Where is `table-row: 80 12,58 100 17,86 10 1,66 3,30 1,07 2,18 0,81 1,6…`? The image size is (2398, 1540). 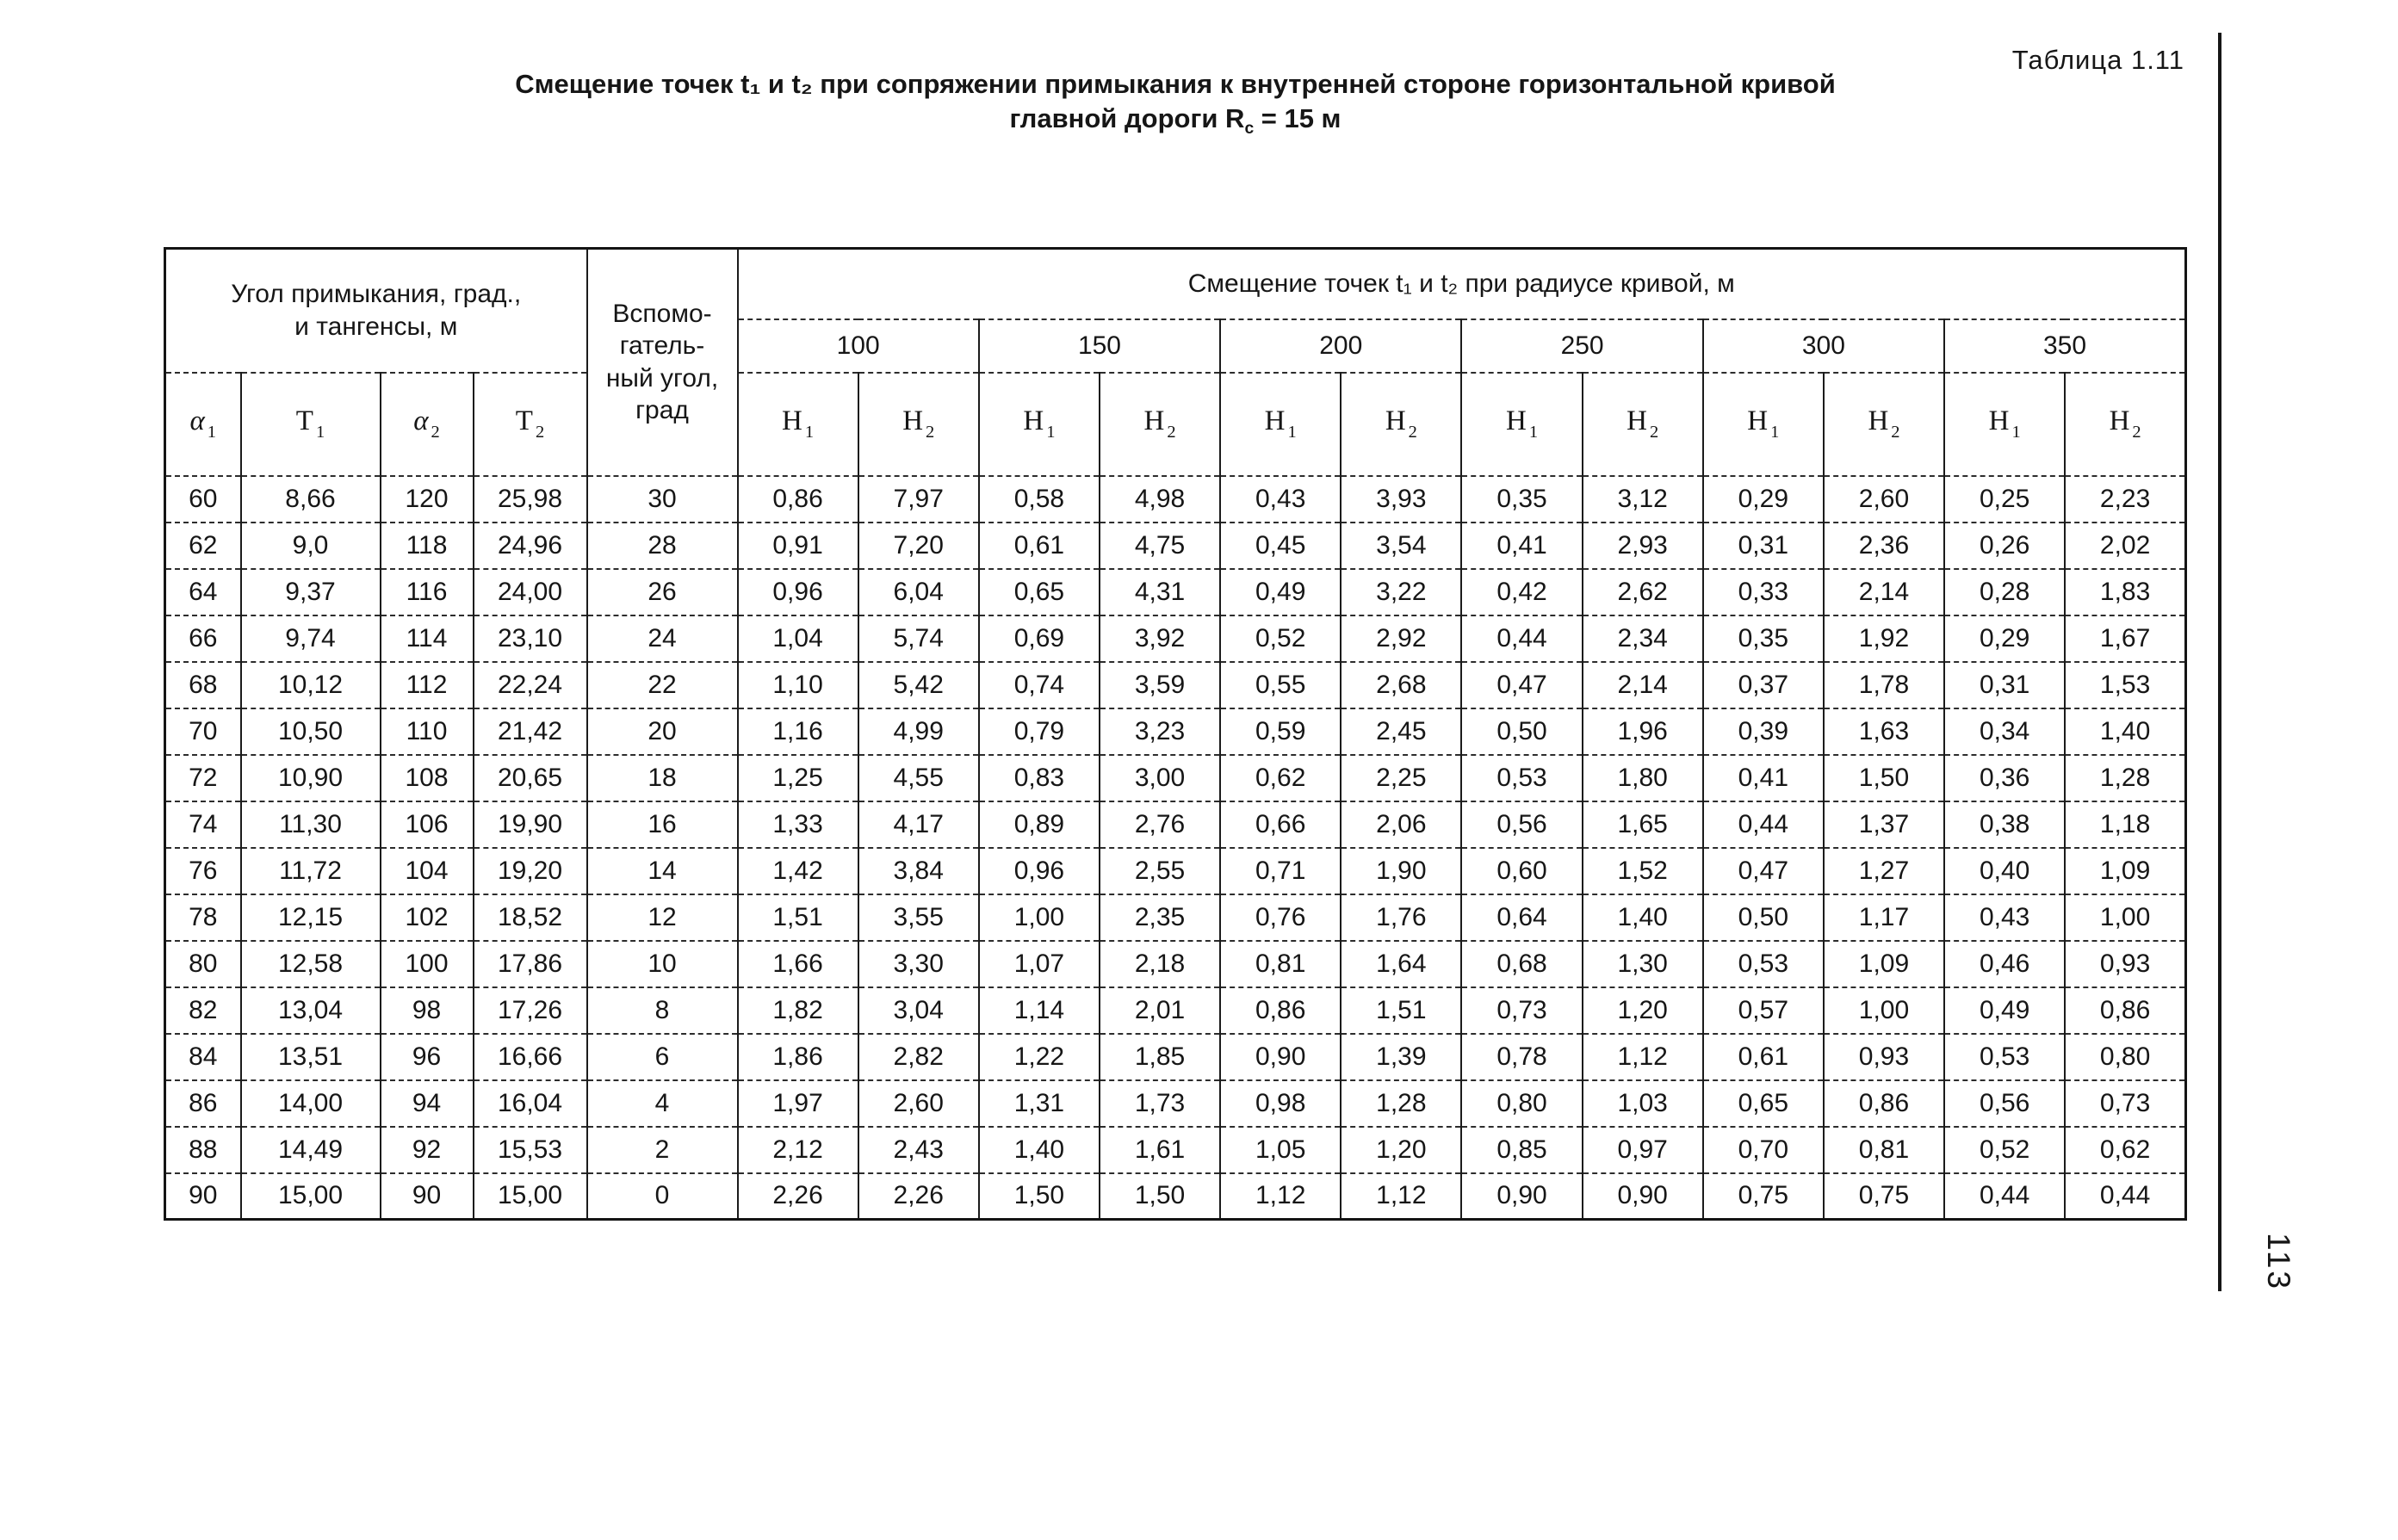 table-row: 80 12,58 100 17,86 10 1,66 3,30 1,07 2,18 0,81 1,6… is located at coordinates (1175, 963).